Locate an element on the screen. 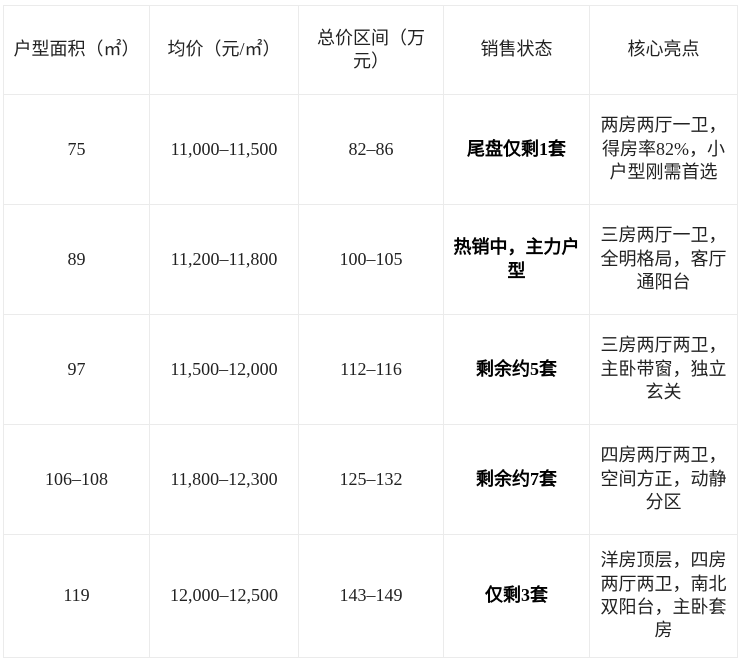 This screenshot has width=740, height=668. avg-price-cell: 11,500–12,000 is located at coordinates (224, 369).